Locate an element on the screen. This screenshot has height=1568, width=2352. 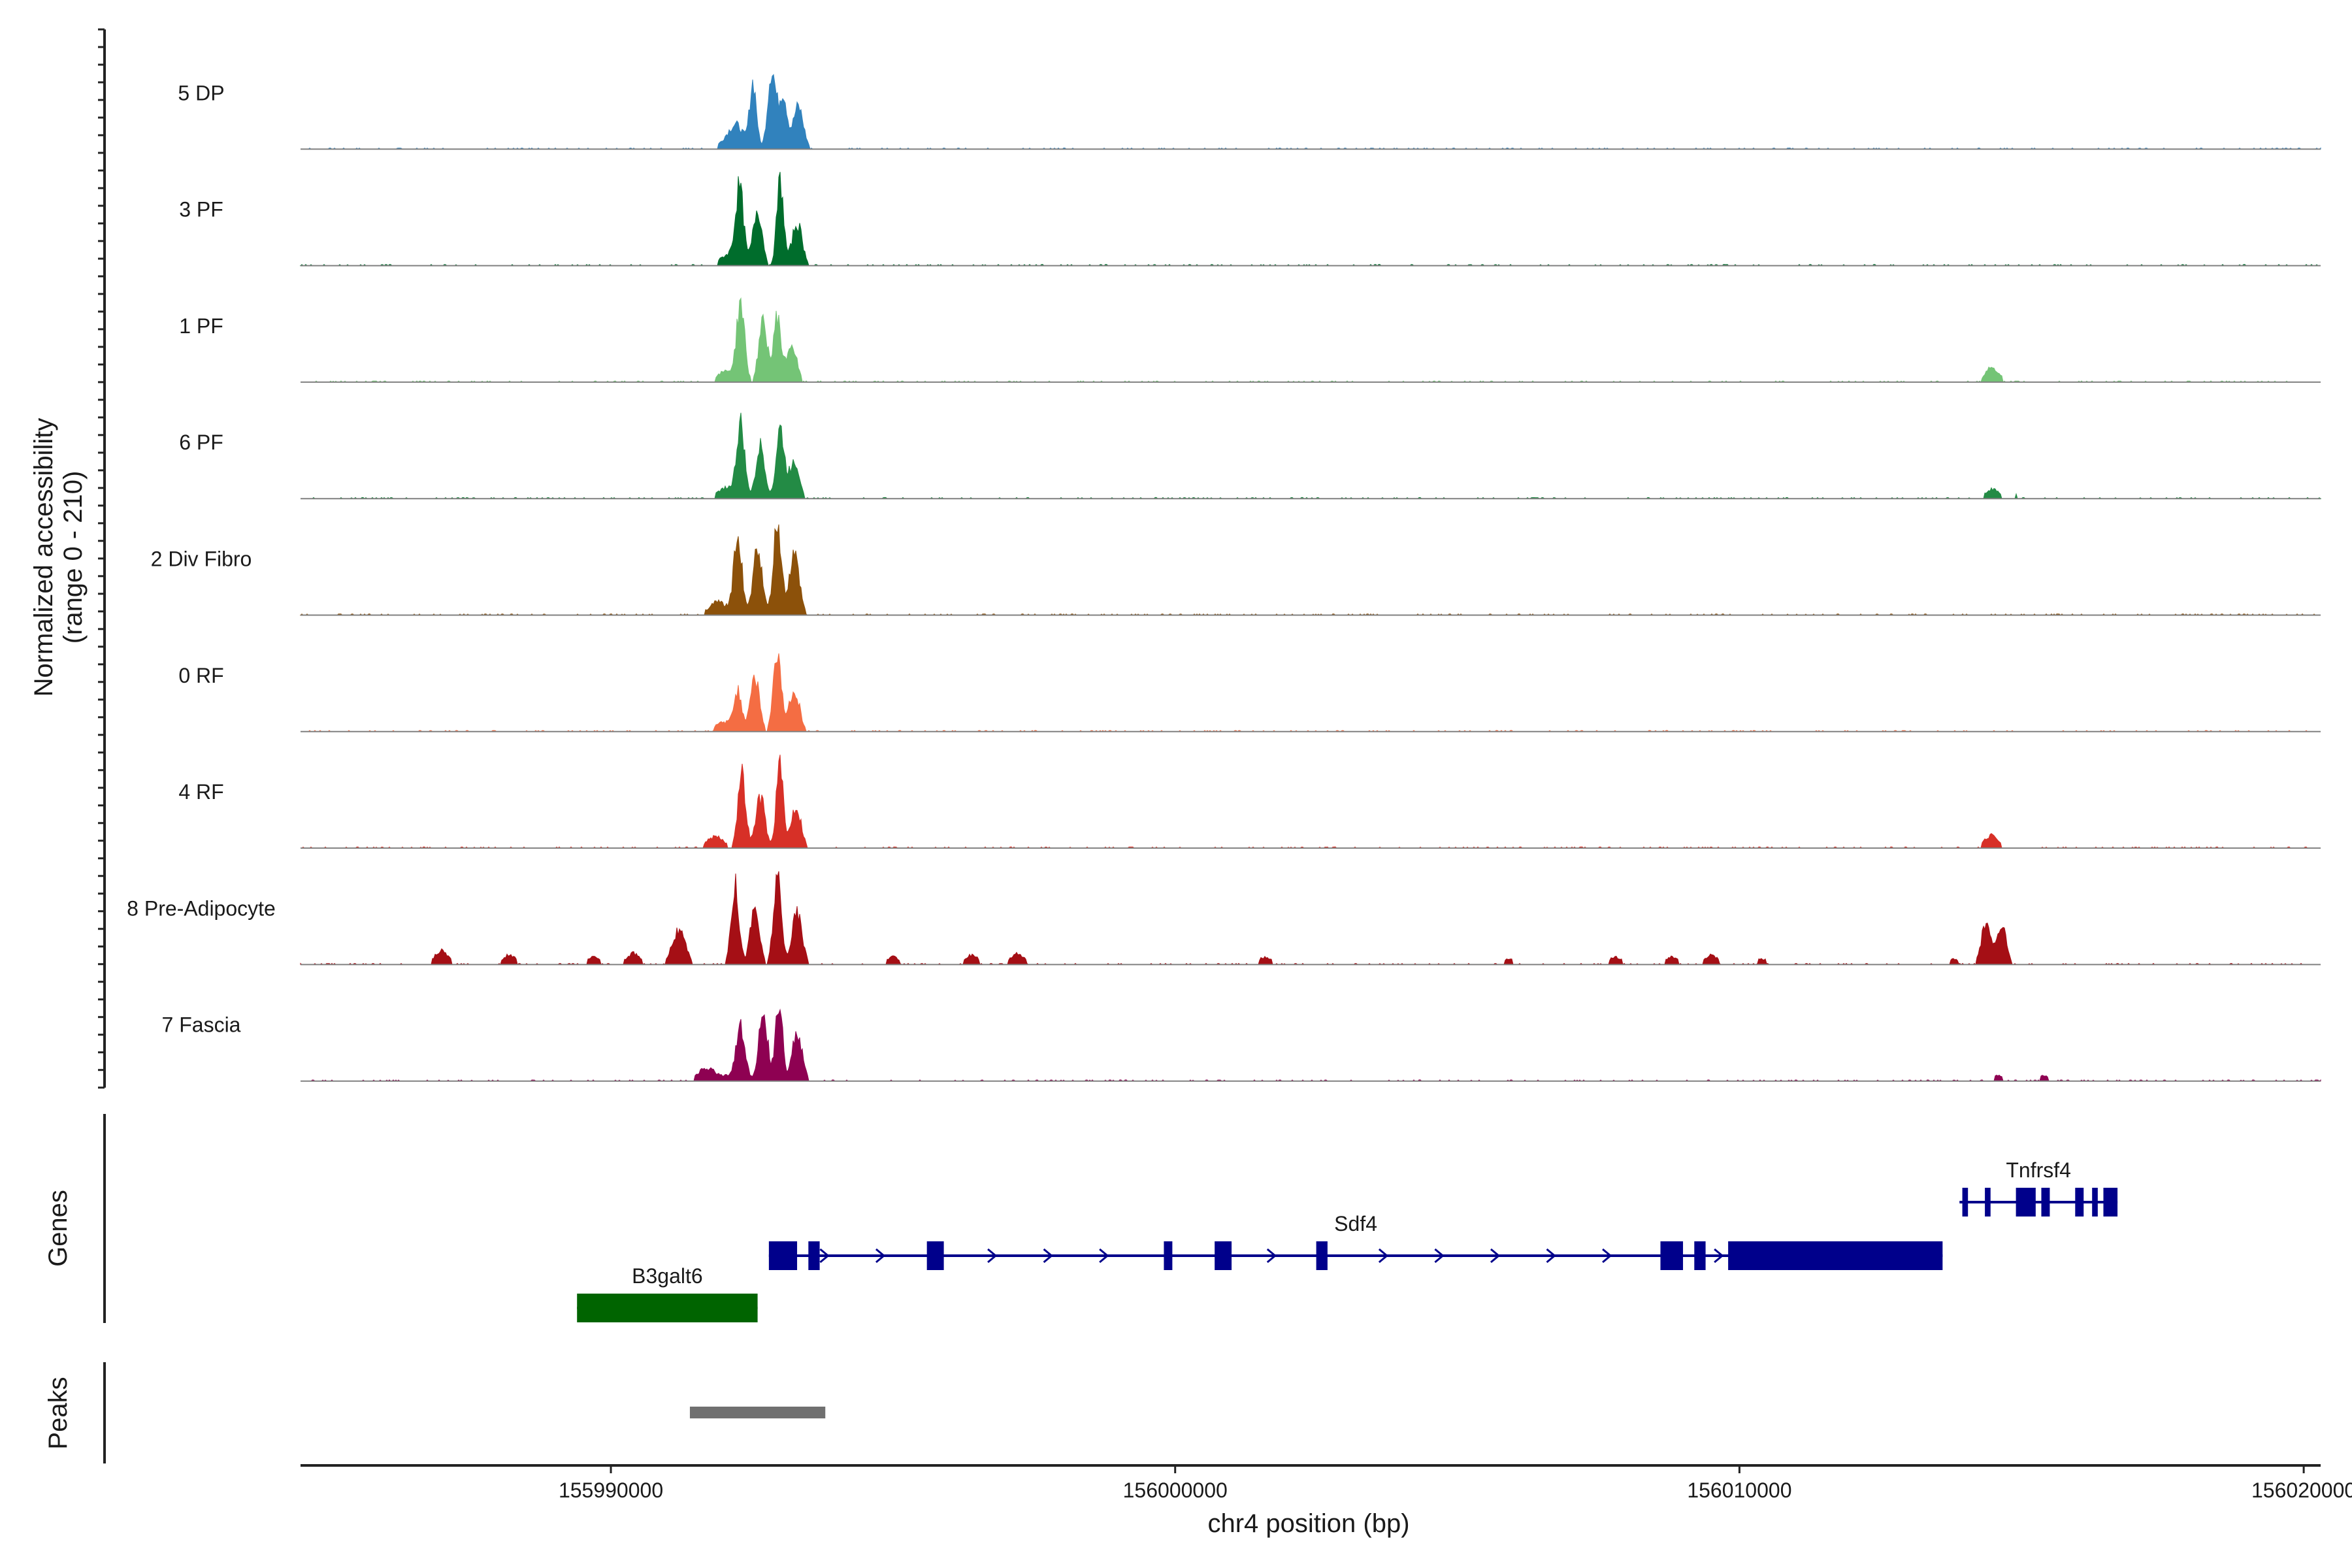
track-label: 4 RF is located at coordinates (200, 792).